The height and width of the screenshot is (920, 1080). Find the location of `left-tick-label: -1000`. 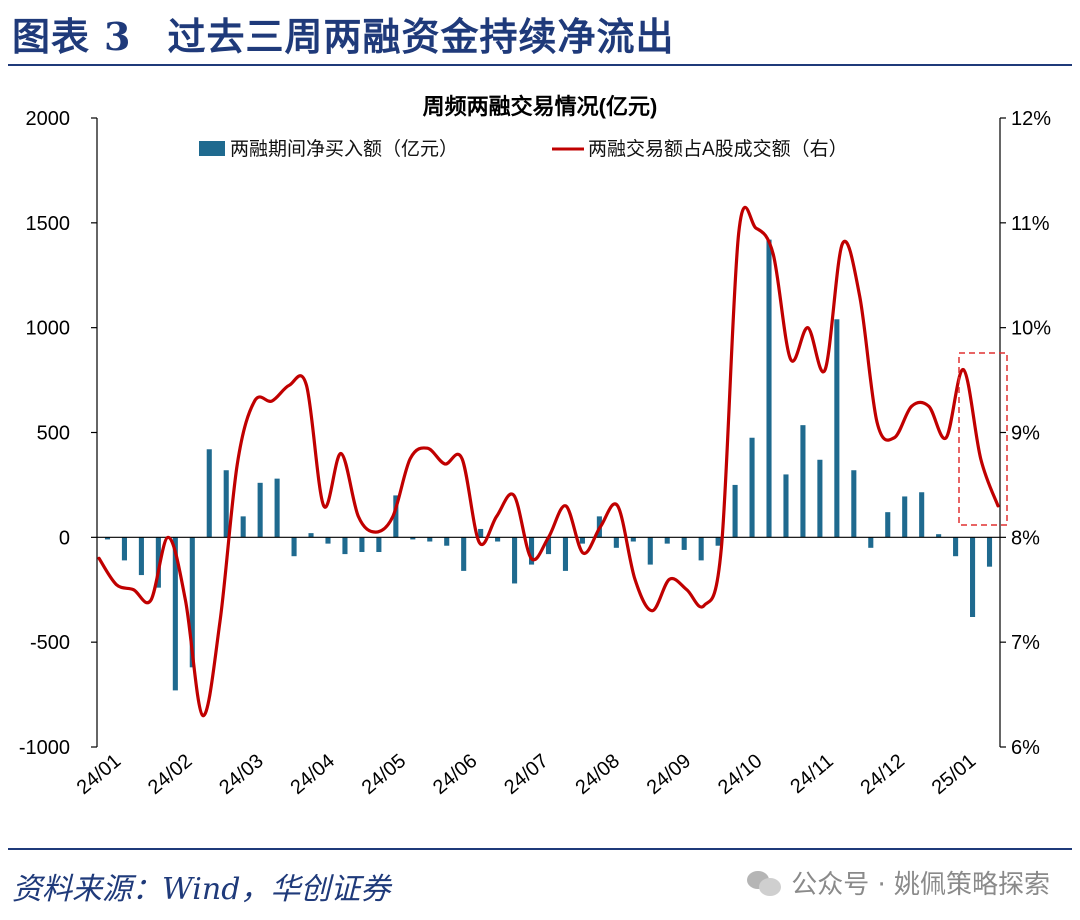

left-tick-label: -1000 is located at coordinates (44, 748).